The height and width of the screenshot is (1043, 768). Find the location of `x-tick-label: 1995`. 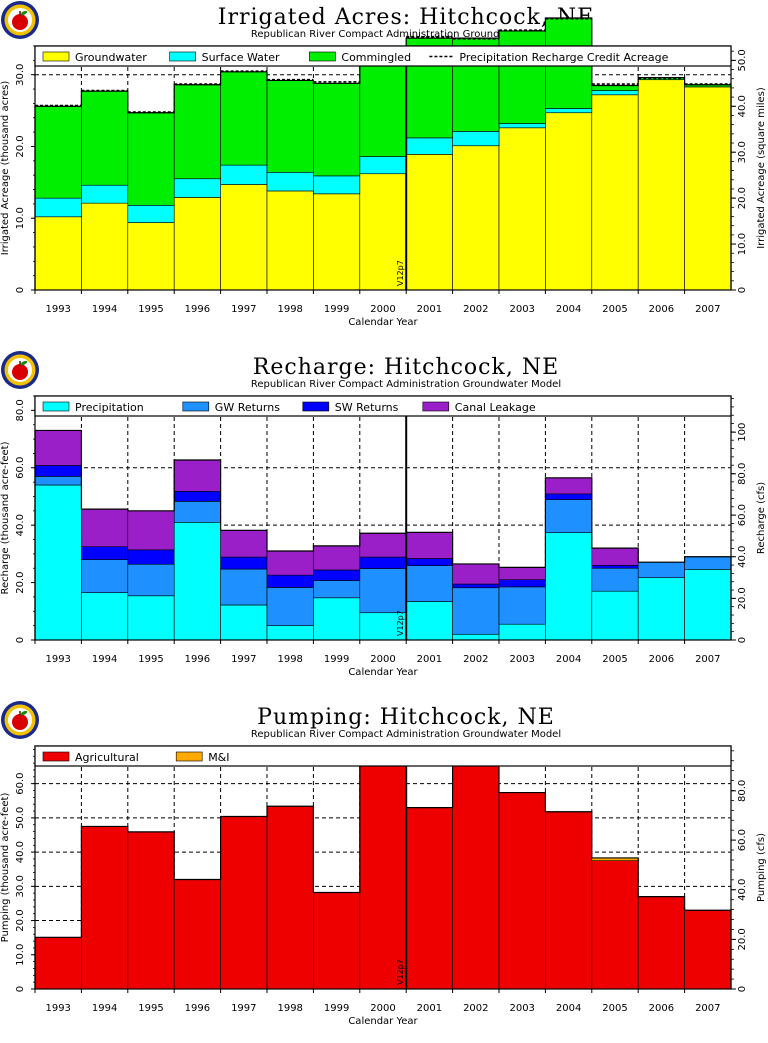

x-tick-label: 1995 is located at coordinates (150, 309).